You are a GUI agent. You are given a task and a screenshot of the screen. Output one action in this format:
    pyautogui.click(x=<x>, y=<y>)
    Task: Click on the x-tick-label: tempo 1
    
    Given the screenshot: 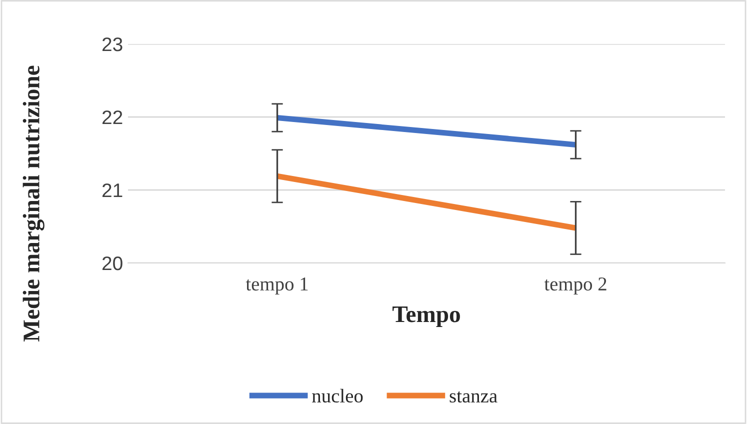 What is the action you would take?
    pyautogui.click(x=277, y=286)
    